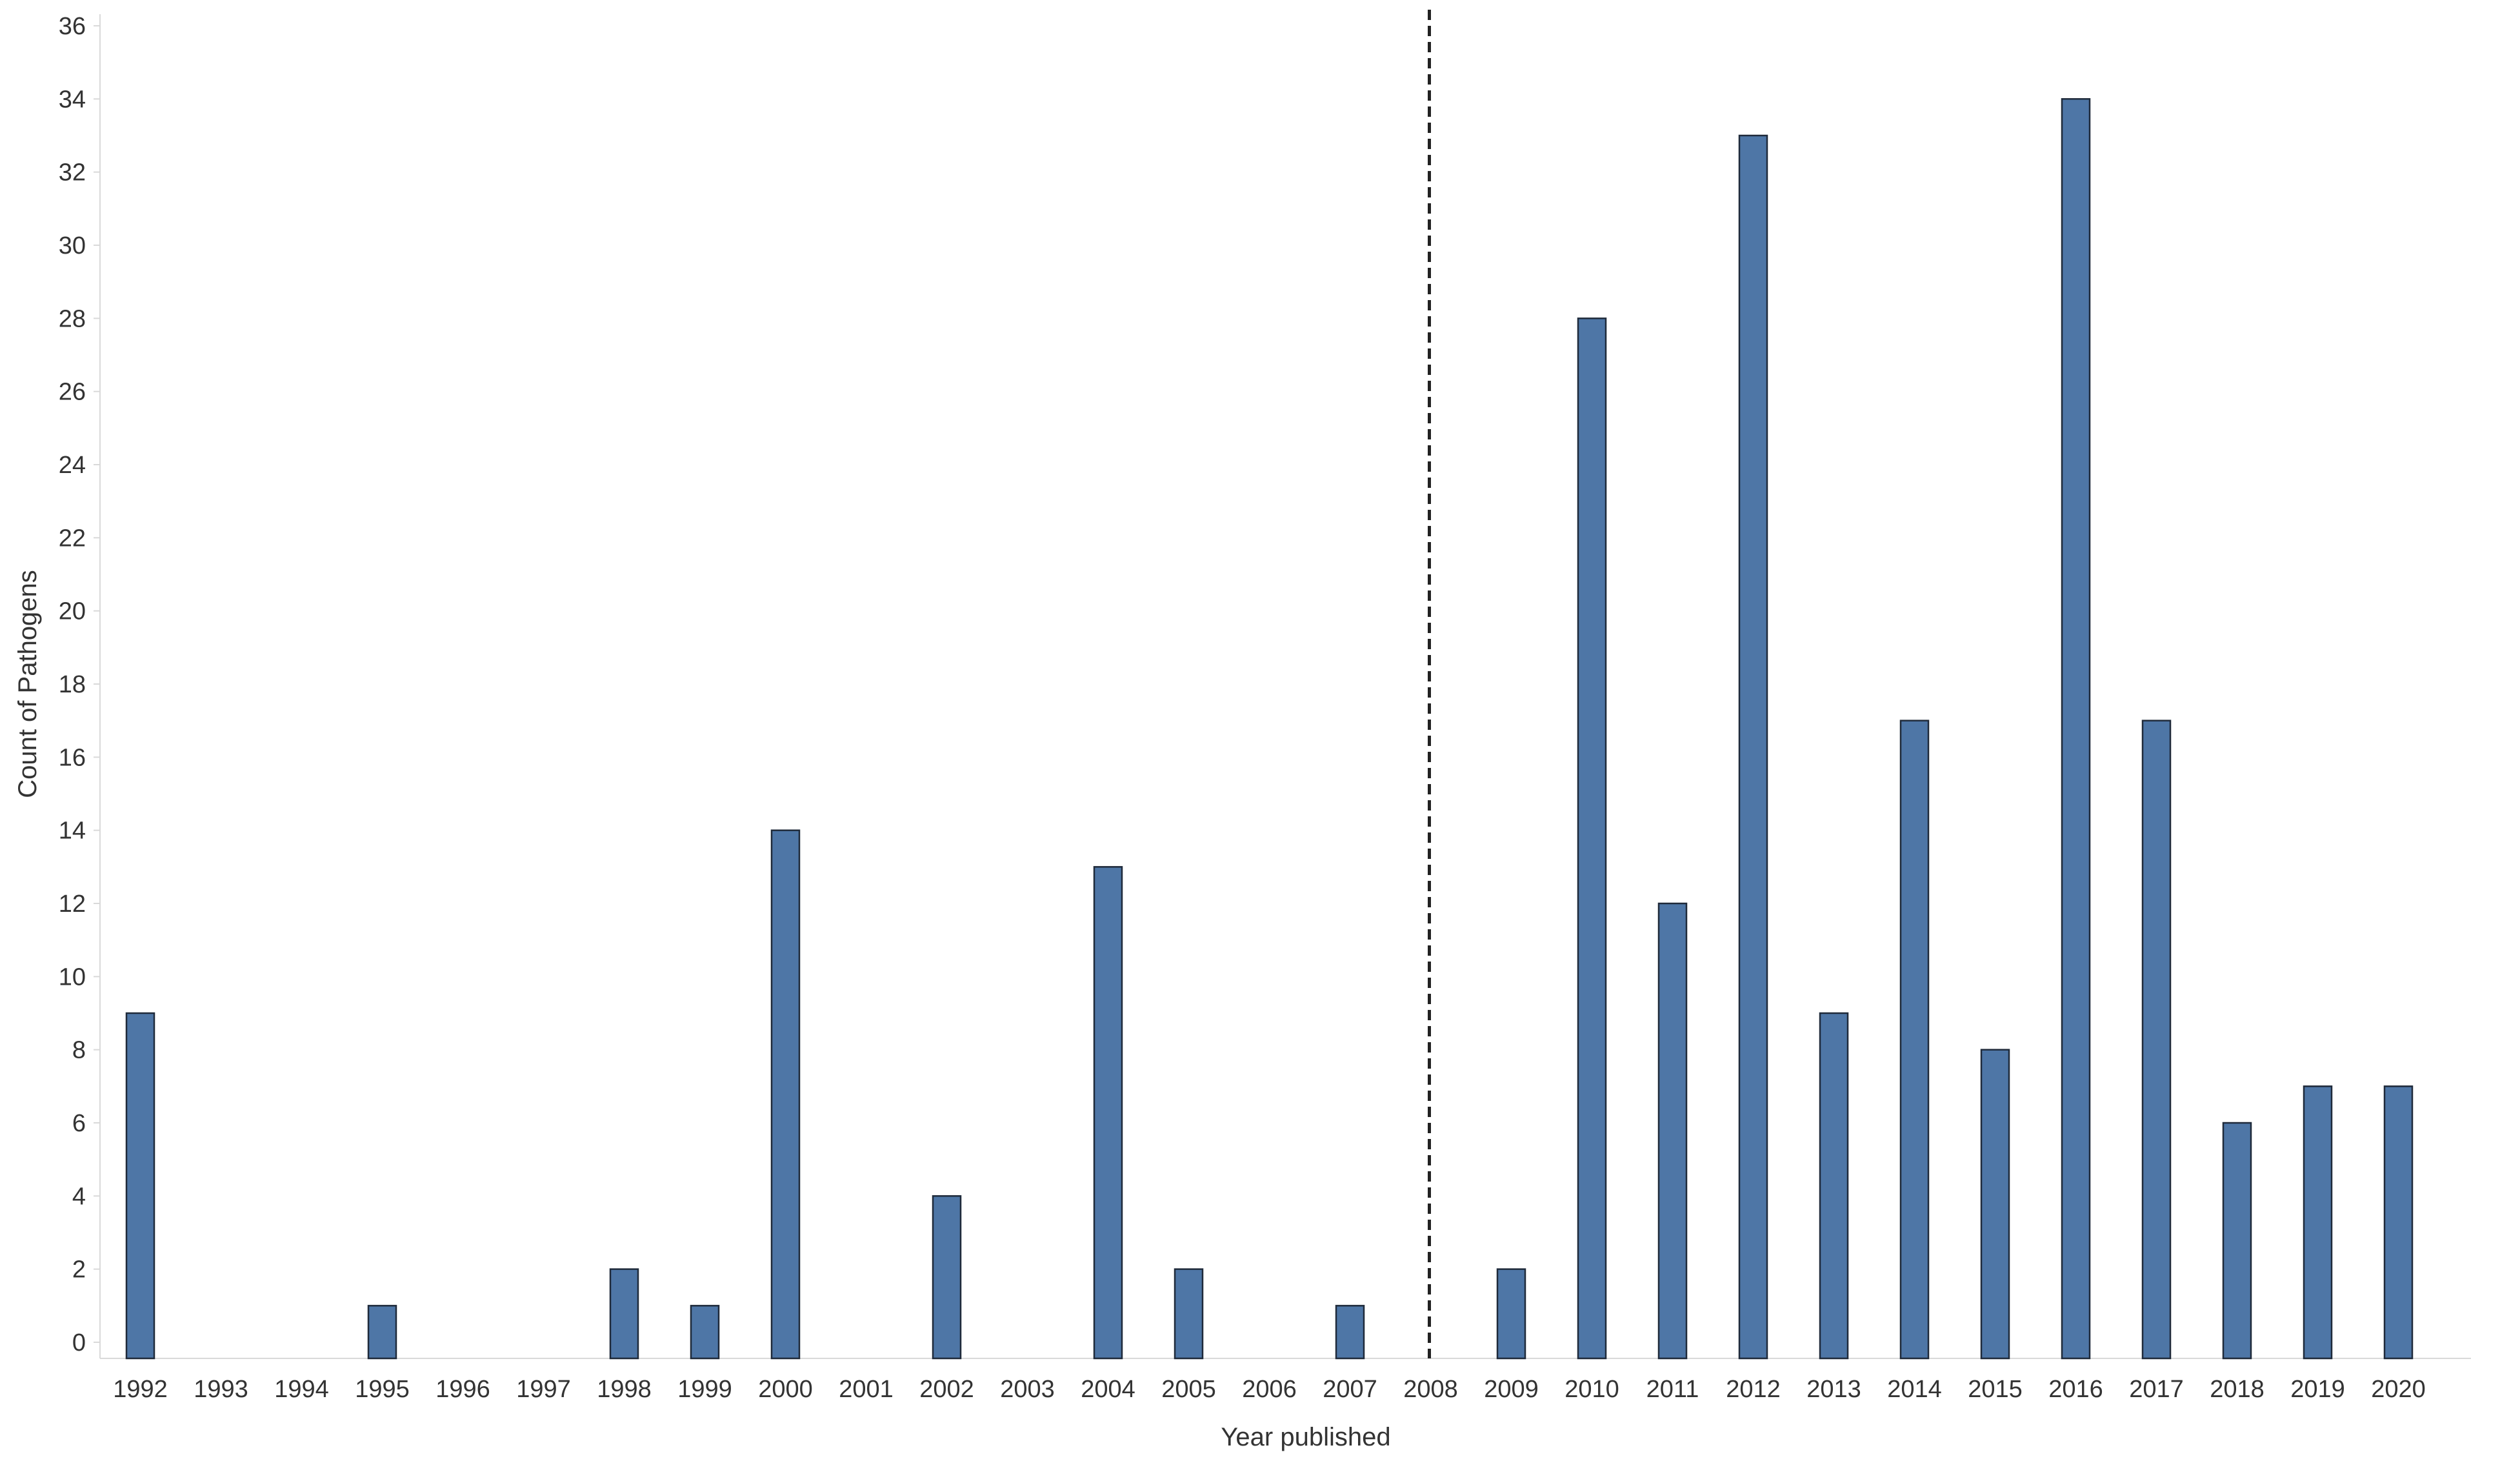  What do you see at coordinates (72, 685) in the screenshot?
I see `y-tick-label: 18` at bounding box center [72, 685].